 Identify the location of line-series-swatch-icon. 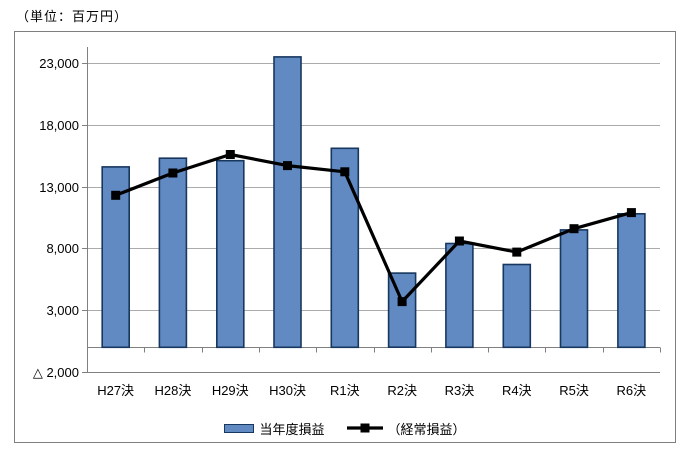
(364, 428).